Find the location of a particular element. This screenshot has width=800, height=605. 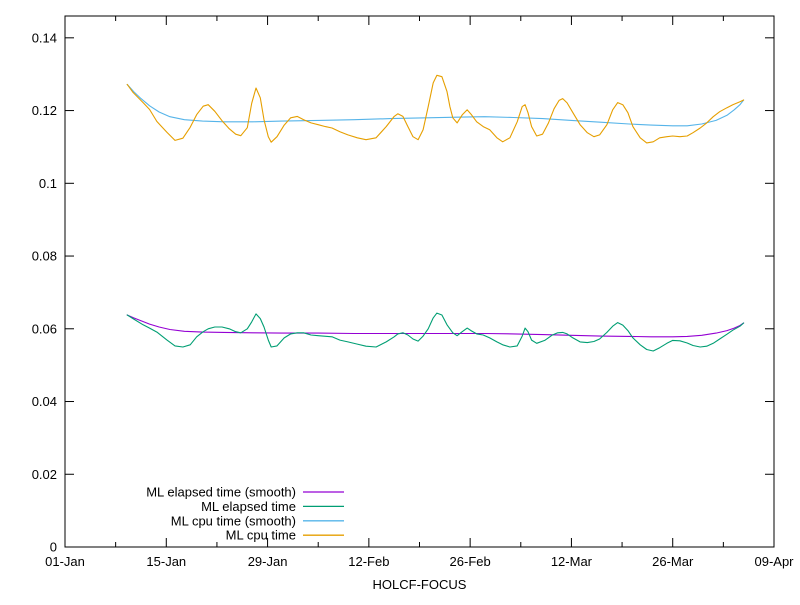

series-line-ml-elapsed-time is located at coordinates (435, 332).